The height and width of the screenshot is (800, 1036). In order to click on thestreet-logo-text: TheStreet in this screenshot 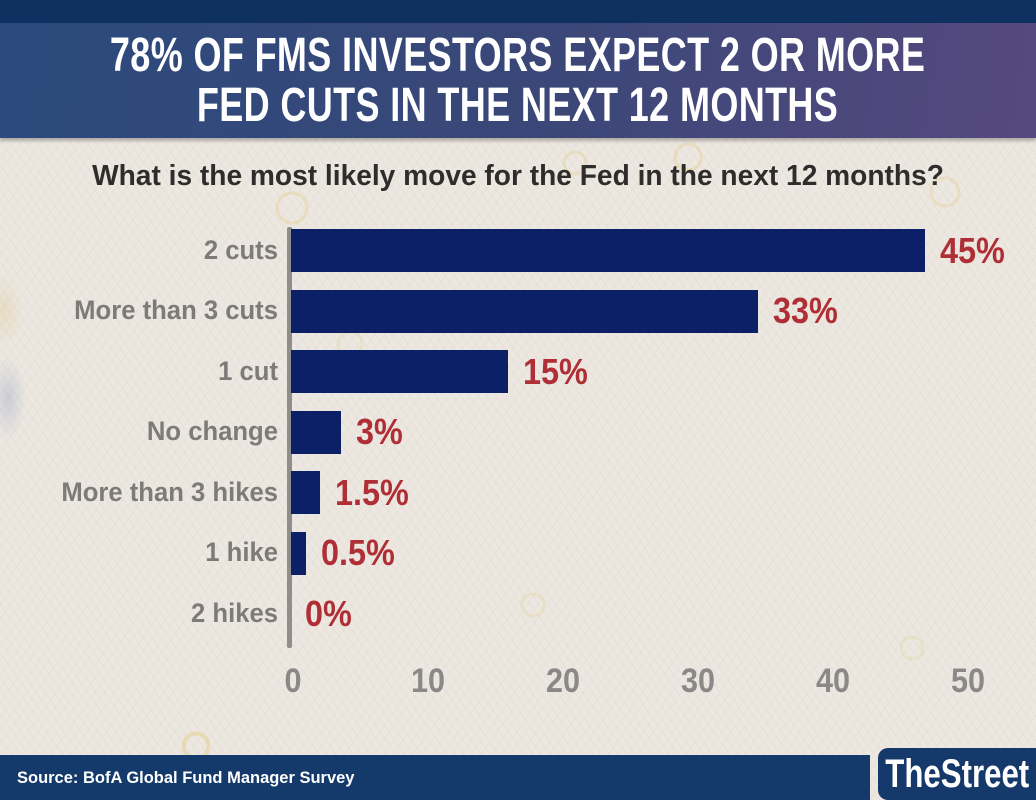, I will do `click(957, 773)`.